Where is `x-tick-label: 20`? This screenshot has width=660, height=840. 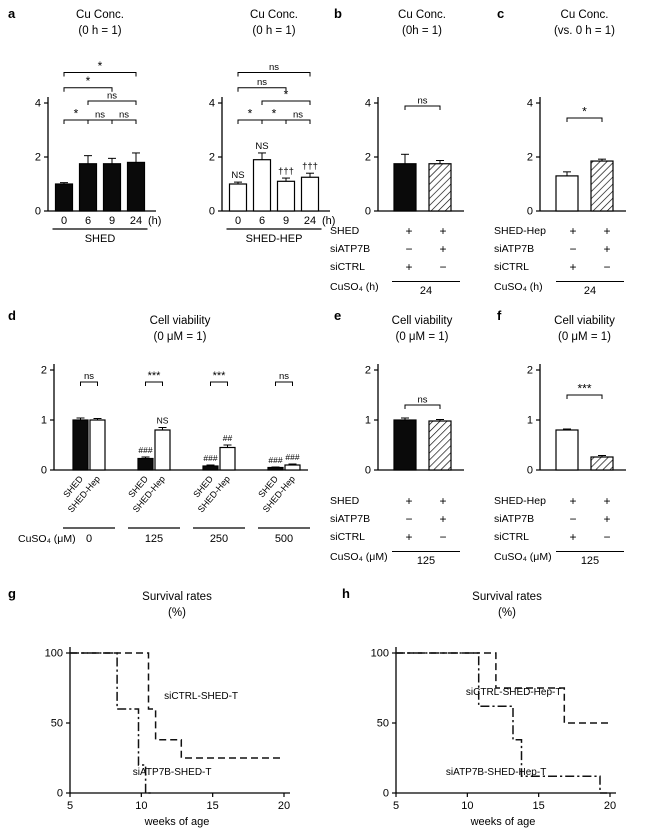
x-tick-label: 20 is located at coordinates (610, 806).